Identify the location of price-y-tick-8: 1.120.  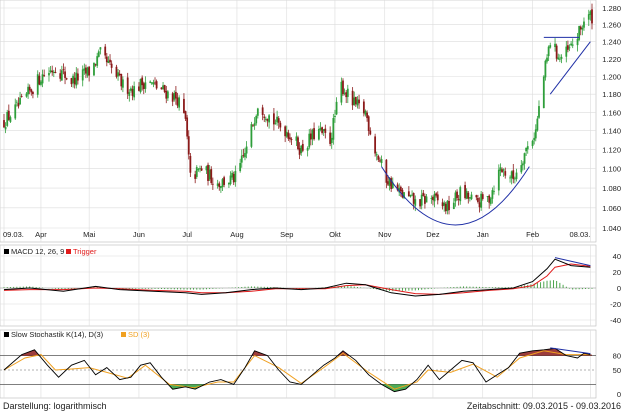
(611, 149).